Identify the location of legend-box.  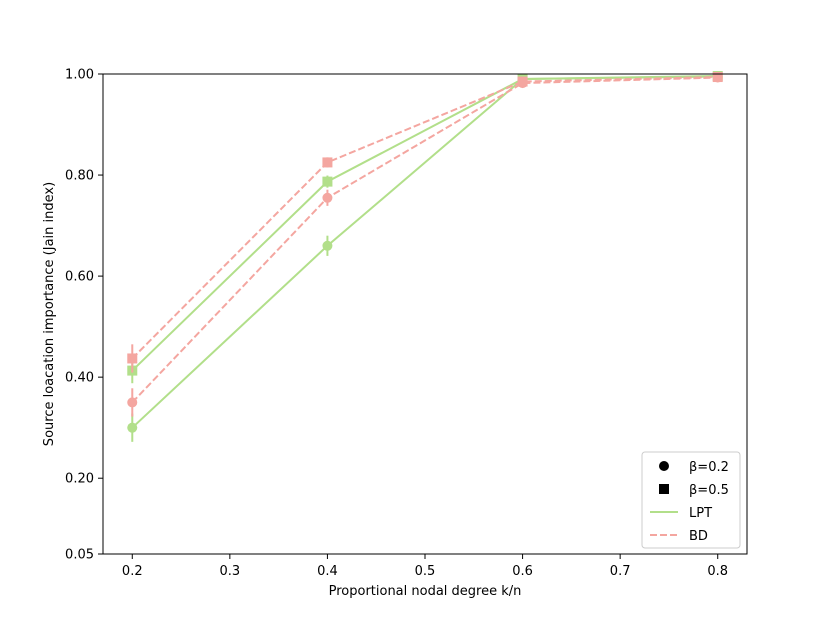
(691, 500).